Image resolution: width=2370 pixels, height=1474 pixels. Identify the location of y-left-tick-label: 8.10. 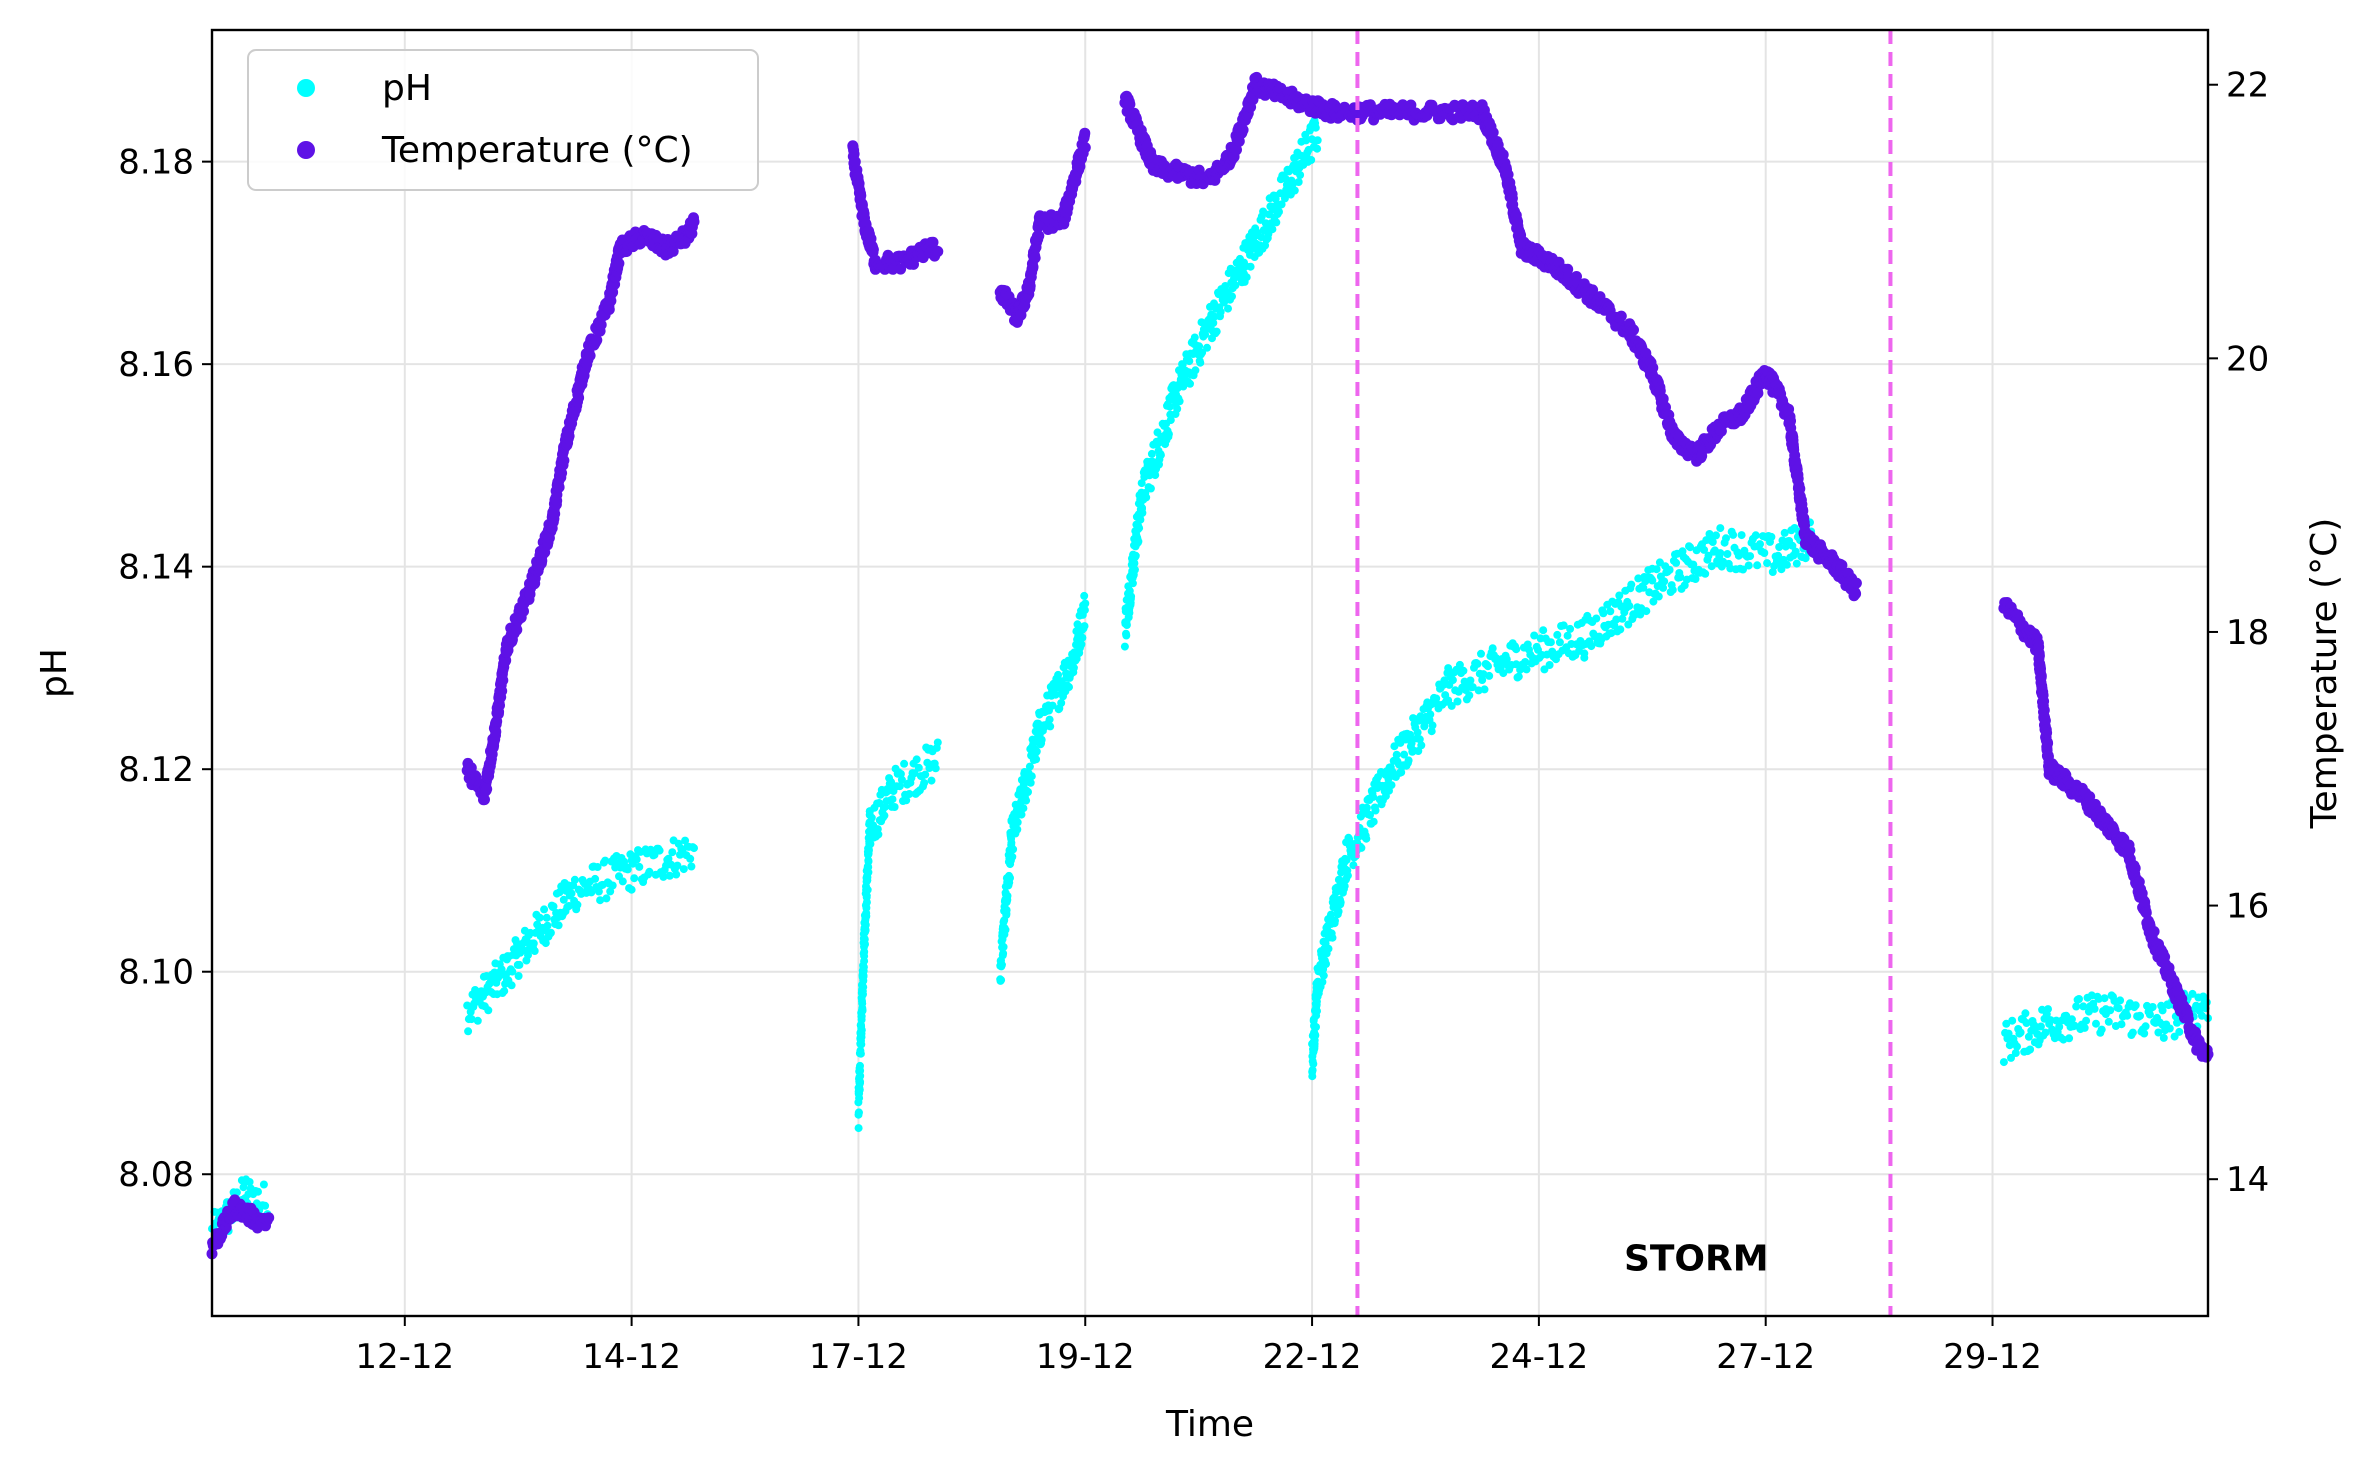
(156, 973).